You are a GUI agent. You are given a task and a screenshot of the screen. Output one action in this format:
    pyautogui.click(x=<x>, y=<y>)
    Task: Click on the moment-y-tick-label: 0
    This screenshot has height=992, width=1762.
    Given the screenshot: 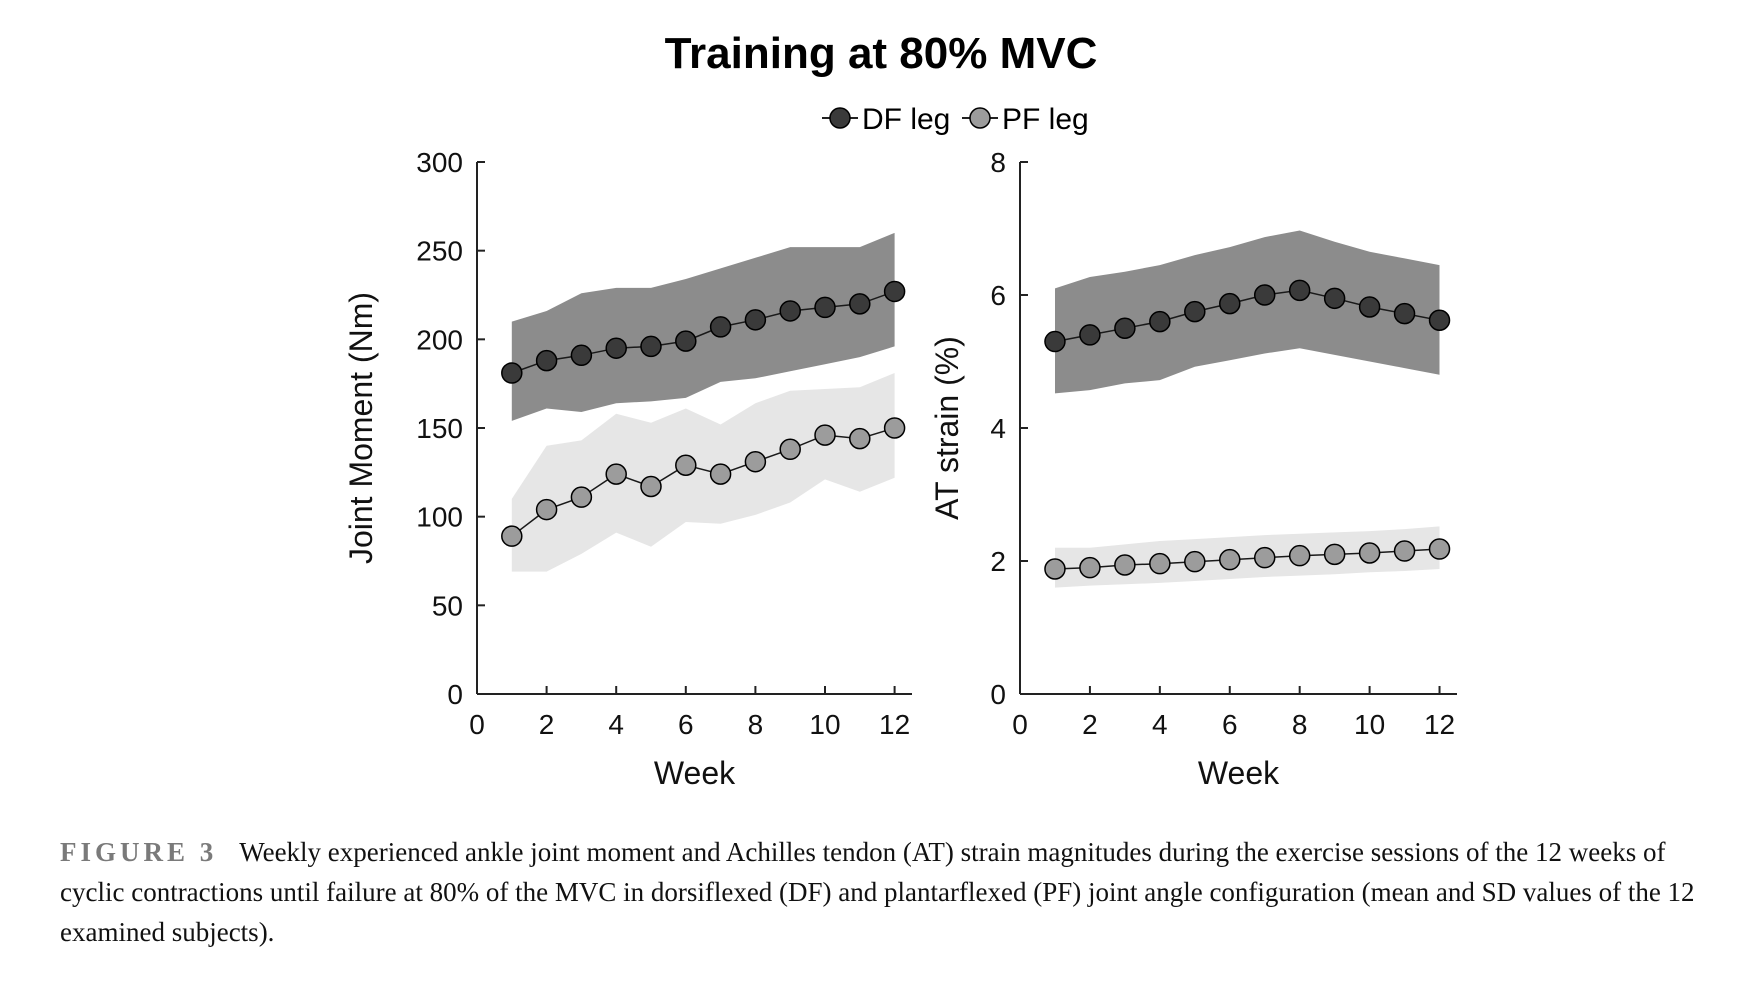 What is the action you would take?
    pyautogui.click(x=455, y=694)
    